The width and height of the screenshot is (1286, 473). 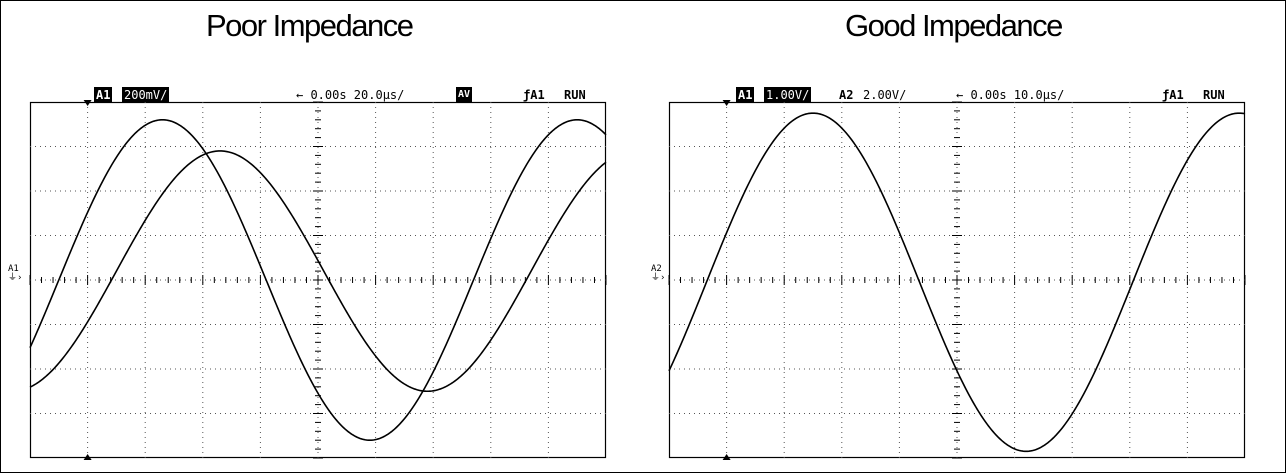 I want to click on channel-marker-label: A1, so click(x=13, y=269).